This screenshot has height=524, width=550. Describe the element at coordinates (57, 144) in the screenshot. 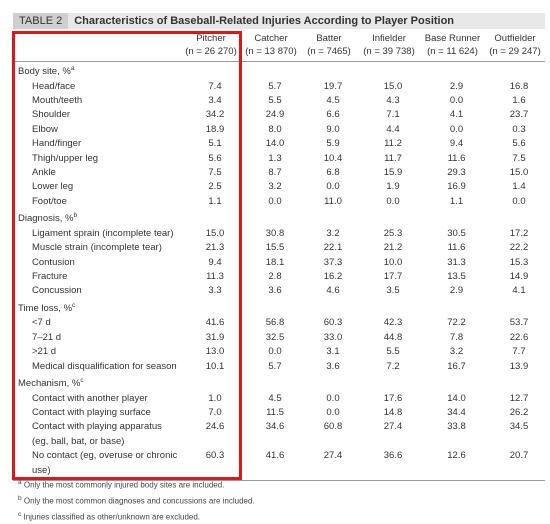

I see `row-label: Hand/finger` at that location.